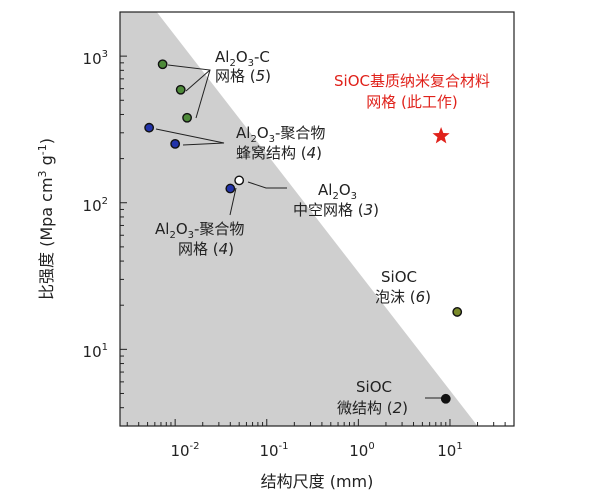 The image size is (596, 498). What do you see at coordinates (206, 249) in the screenshot?
I see `svg-text: 网格 (4)` at bounding box center [206, 249].